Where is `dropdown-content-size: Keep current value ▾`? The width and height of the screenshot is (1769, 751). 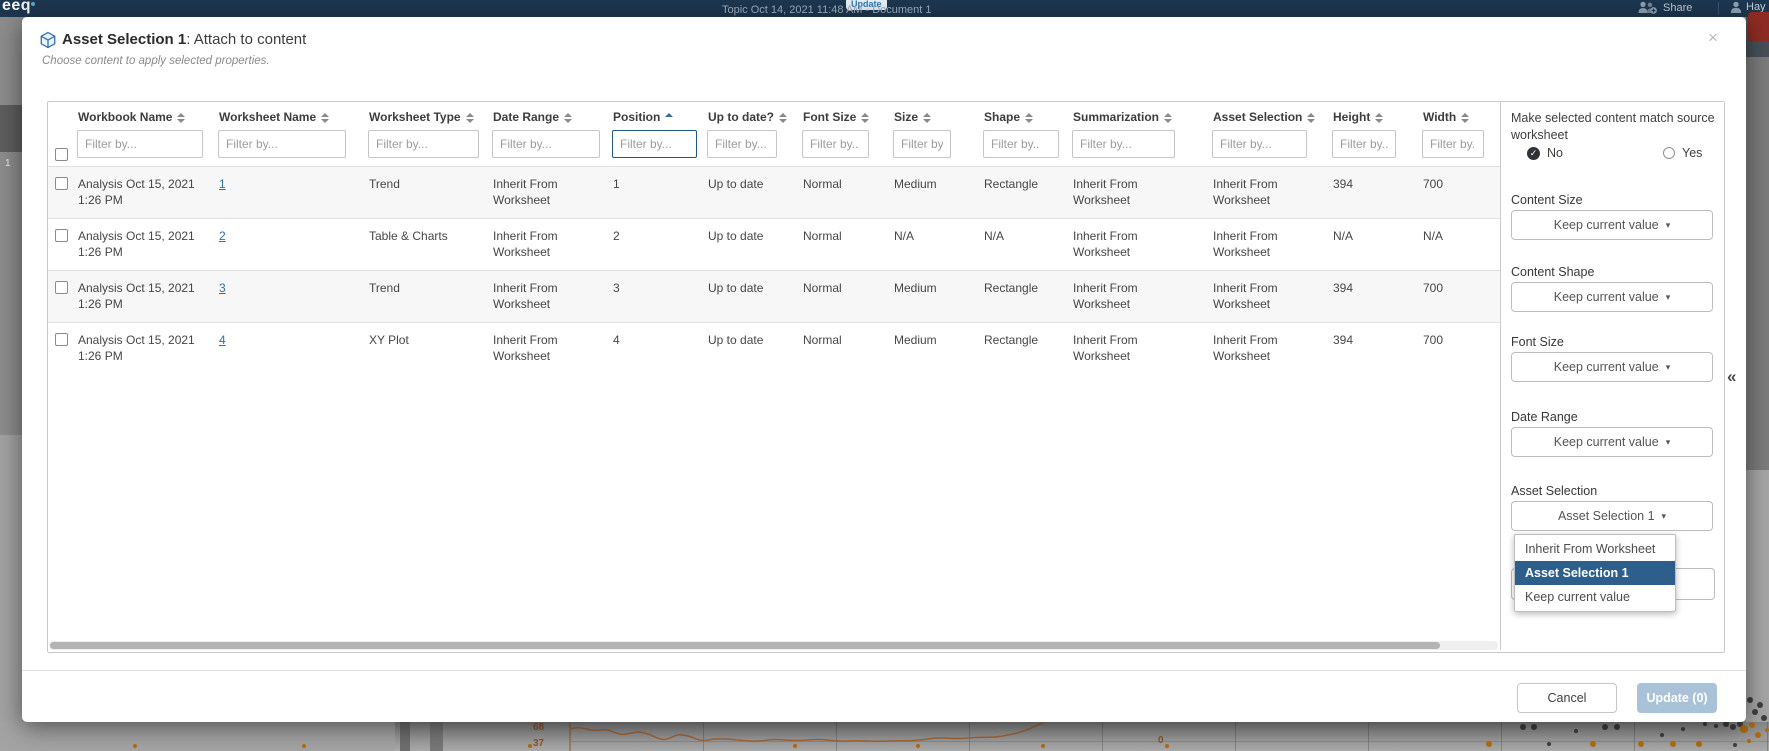
dropdown-content-size: Keep current value ▾ is located at coordinates (1612, 225).